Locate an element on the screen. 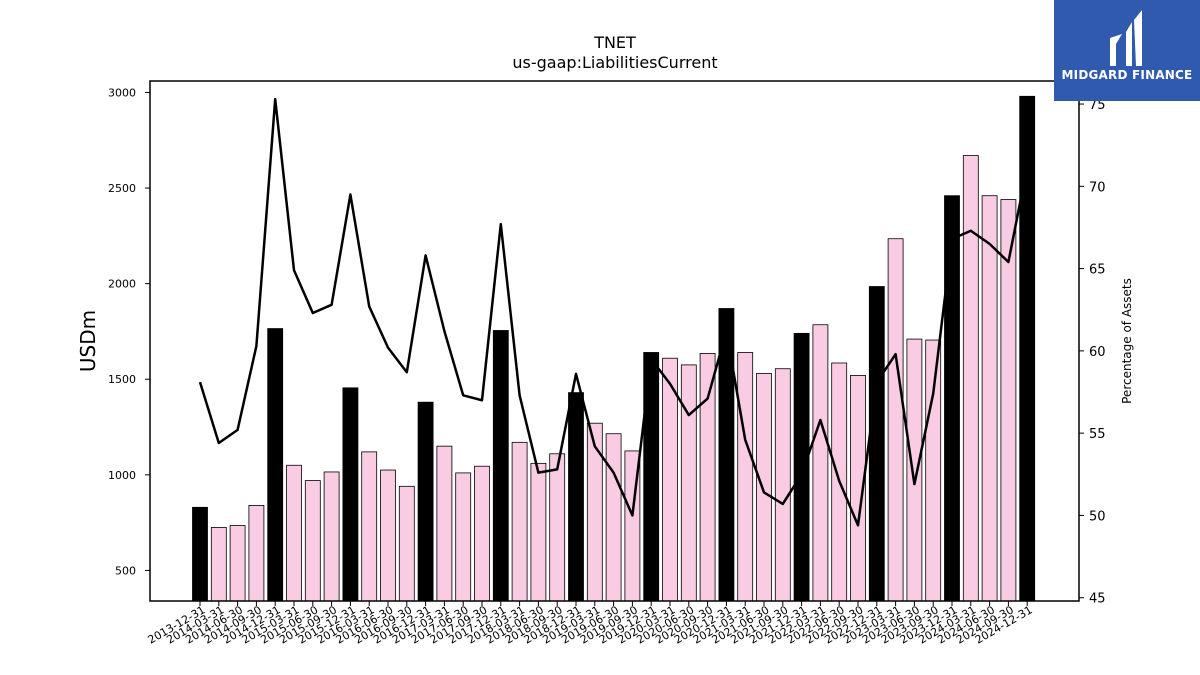 The image size is (1200, 675). chart-title: TNET is located at coordinates (614, 42).